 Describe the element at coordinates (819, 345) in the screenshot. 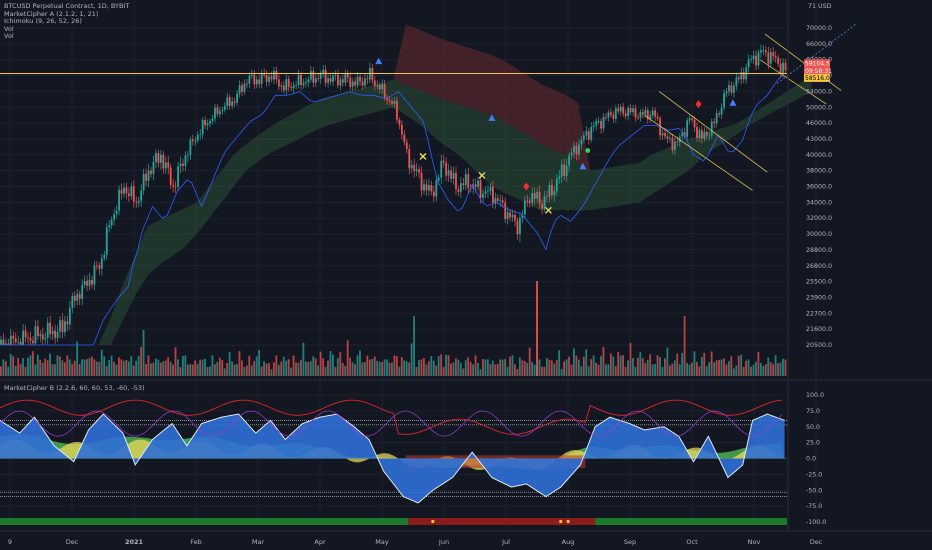

I see `price-tick-label: 20500.0` at that location.